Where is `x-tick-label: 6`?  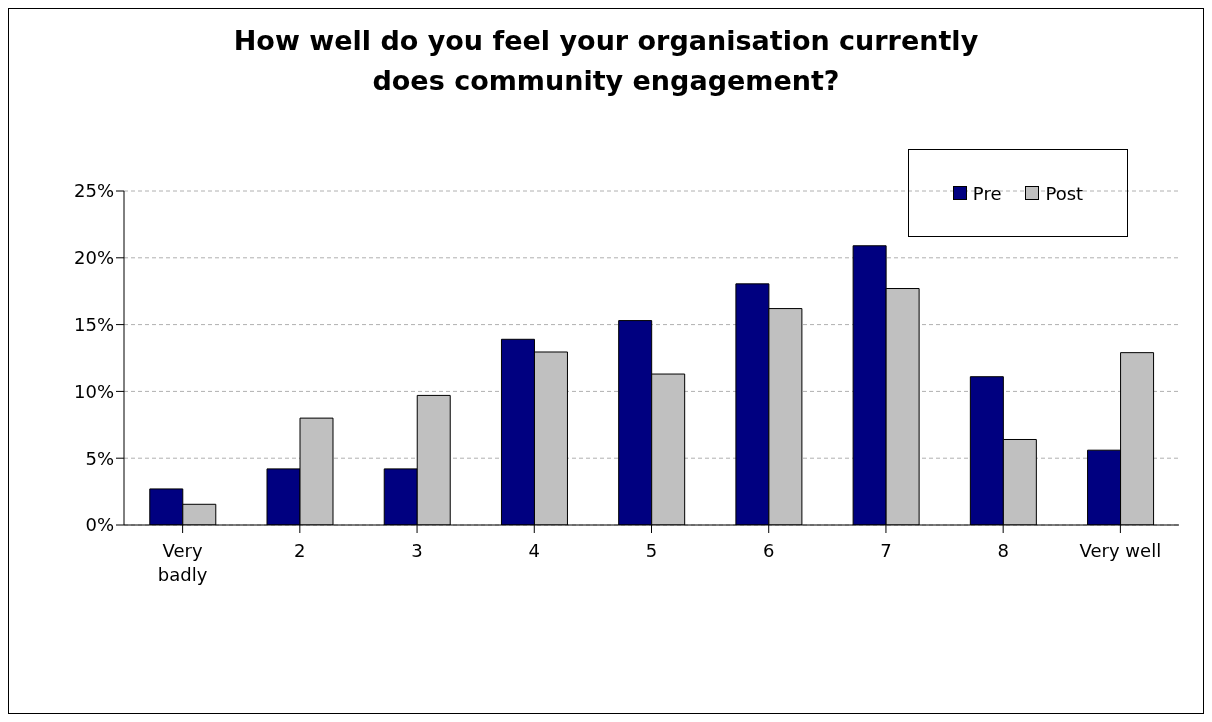 x-tick-label: 6 is located at coordinates (769, 550).